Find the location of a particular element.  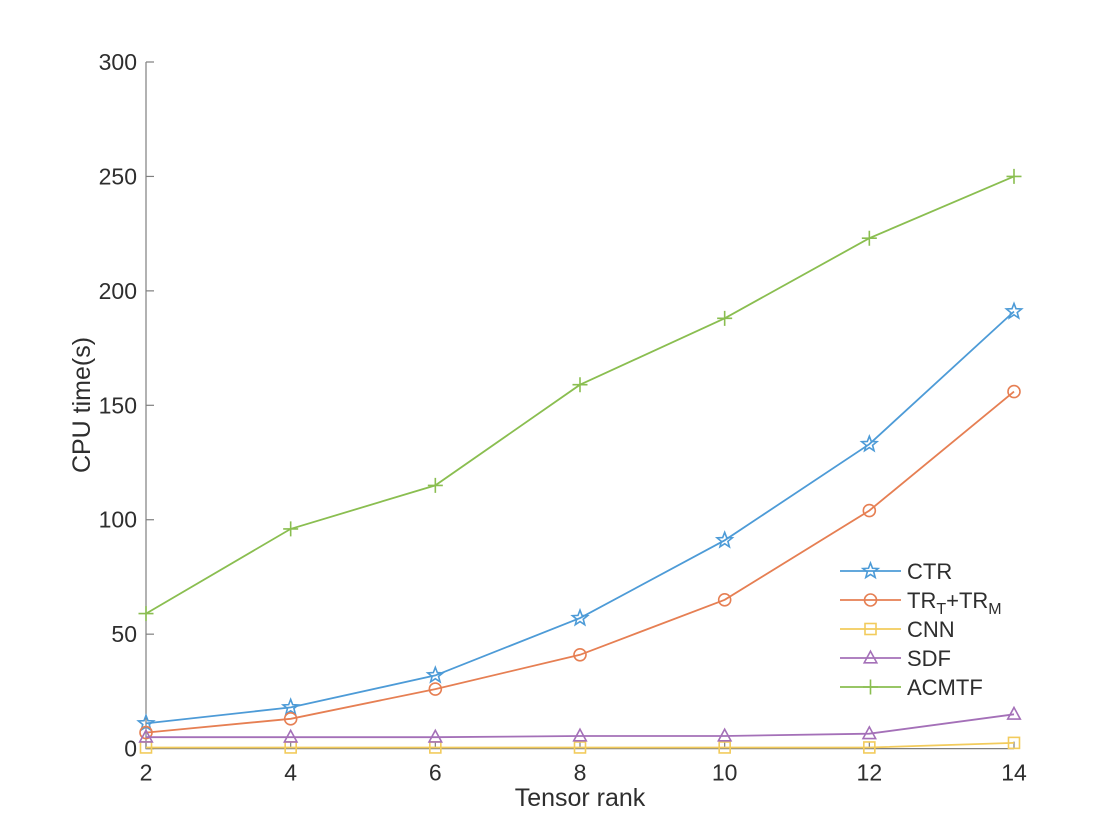

y-tick-label: 0 is located at coordinates (130, 749).